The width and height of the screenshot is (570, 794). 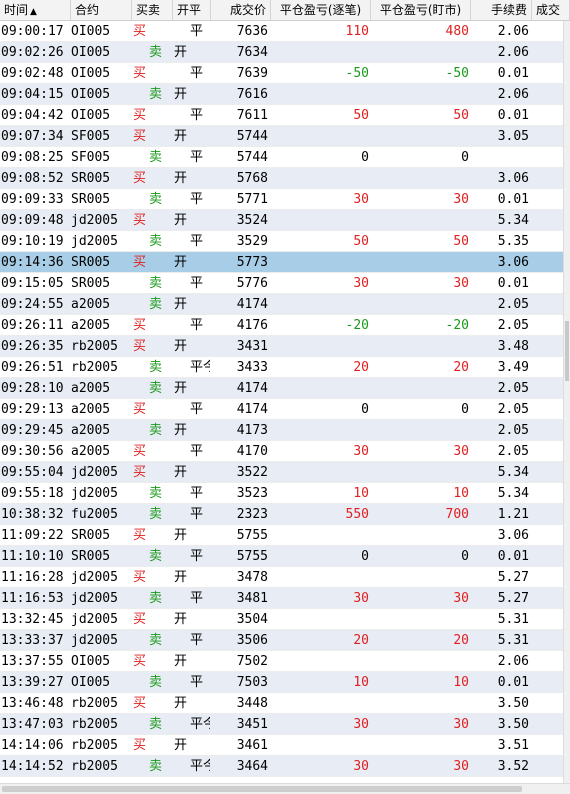 What do you see at coordinates (421, 10) in the screenshot?
I see `column-header-pnl-mark: 平仓盈亏(盯市)` at bounding box center [421, 10].